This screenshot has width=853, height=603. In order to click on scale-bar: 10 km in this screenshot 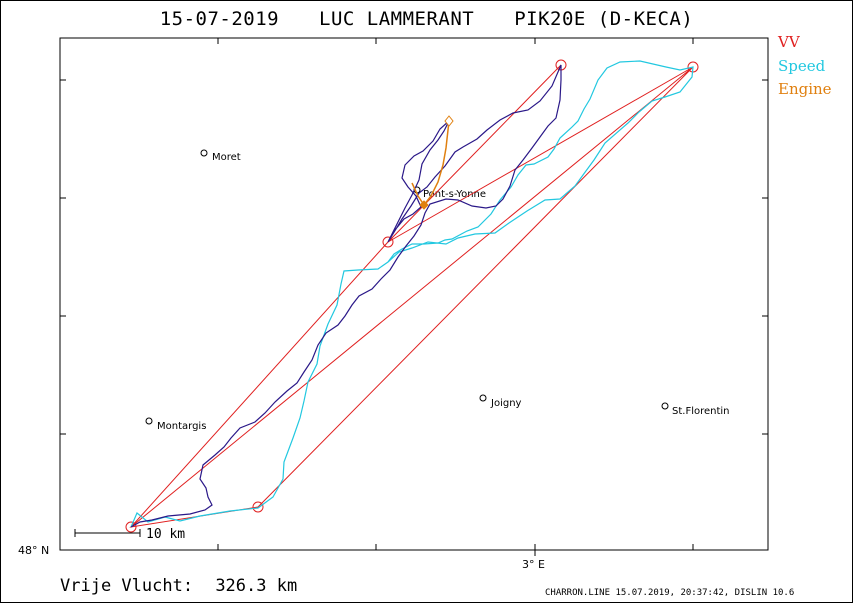, I will do `click(129, 534)`.